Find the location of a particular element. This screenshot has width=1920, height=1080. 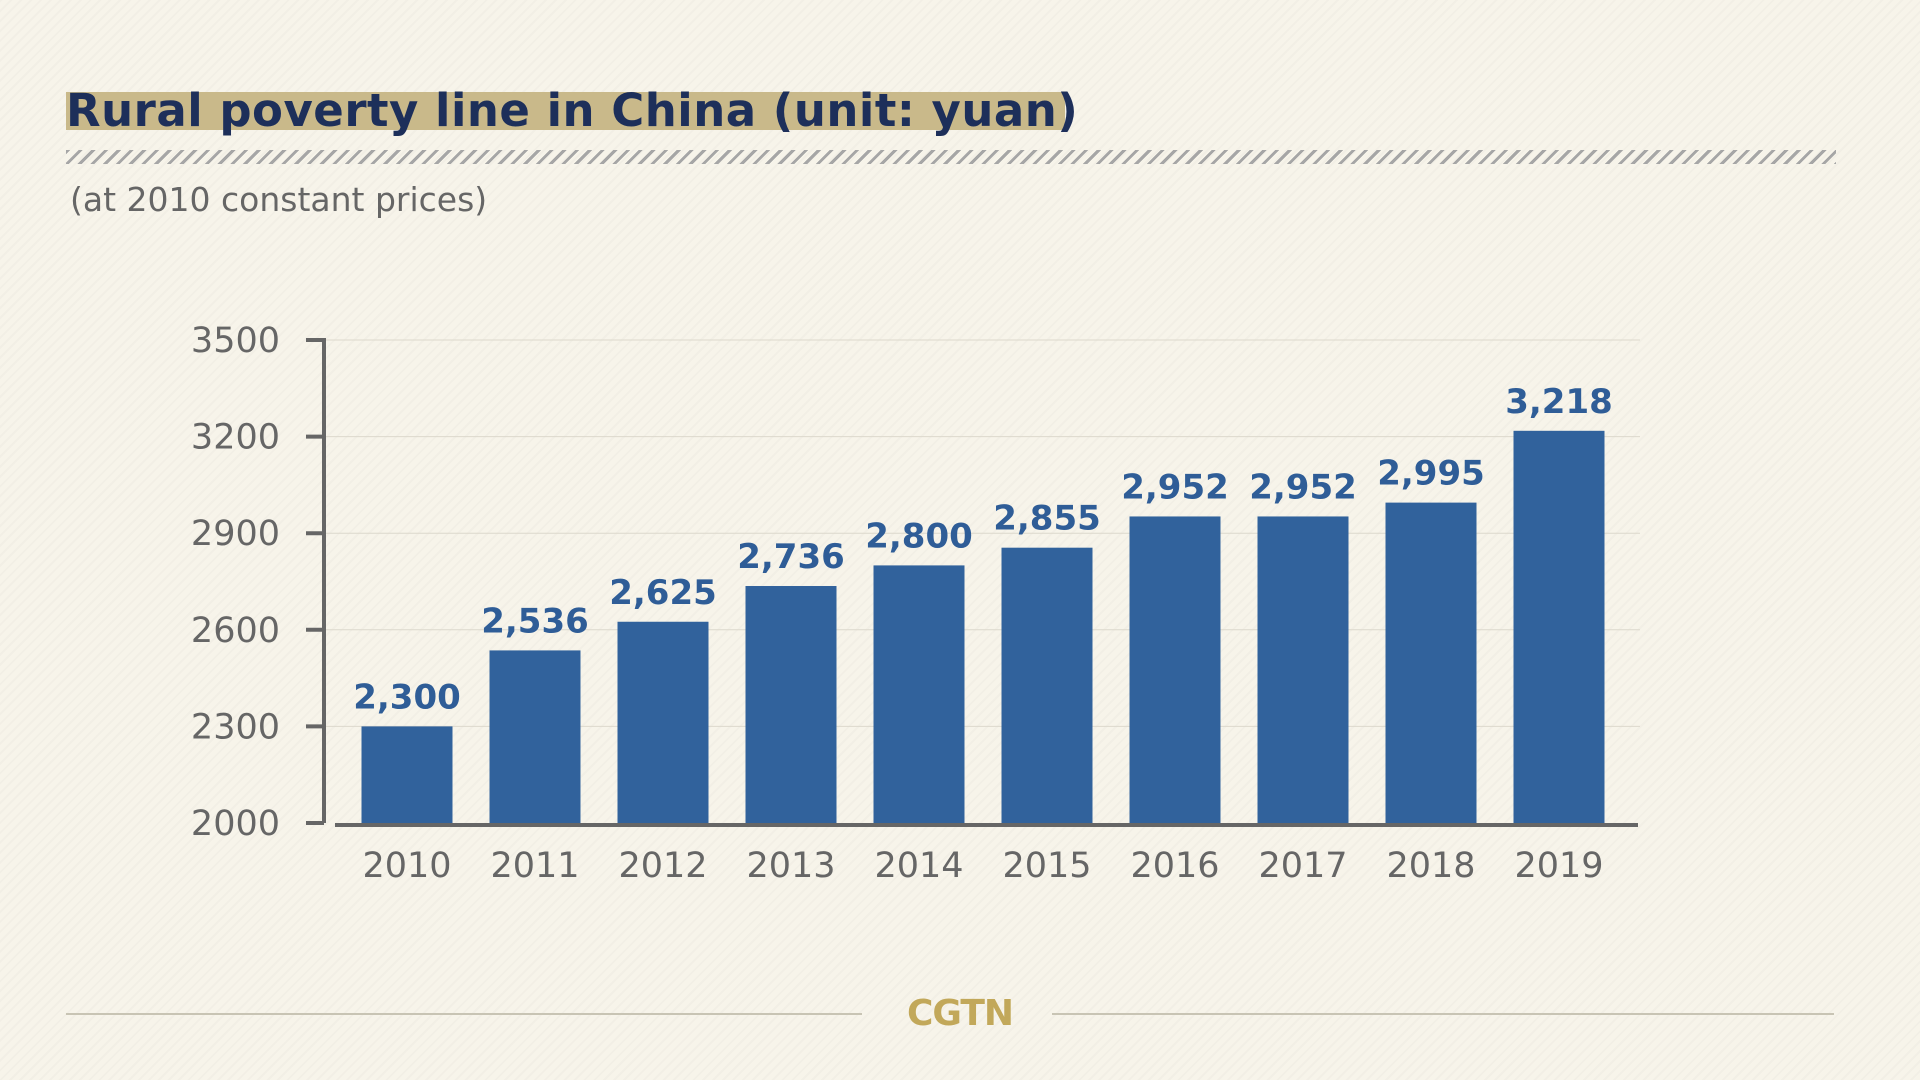

chart-subtitle: (at 2010 constant prices) is located at coordinates (279, 199).